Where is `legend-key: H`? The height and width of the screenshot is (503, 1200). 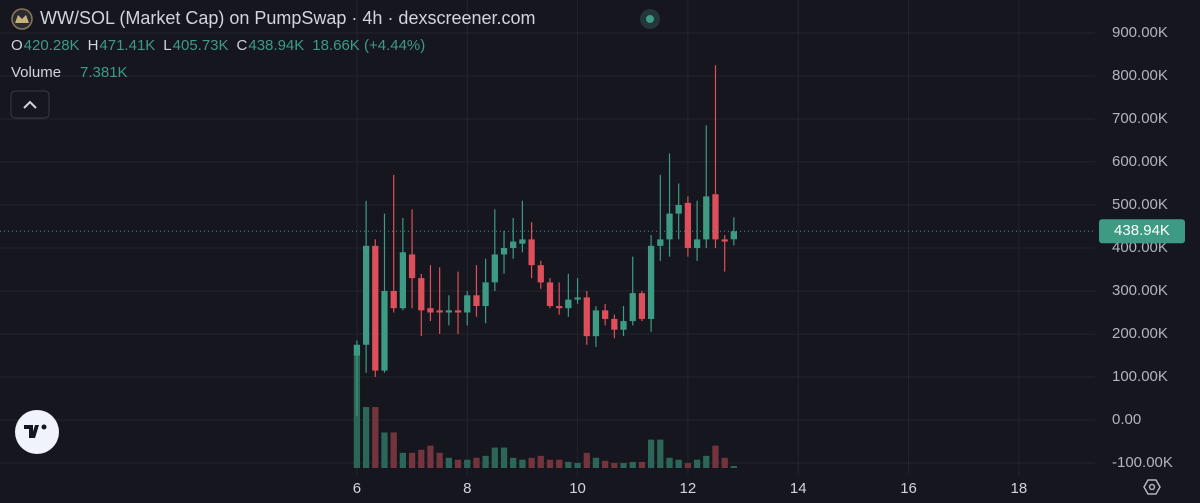 legend-key: H is located at coordinates (93, 45).